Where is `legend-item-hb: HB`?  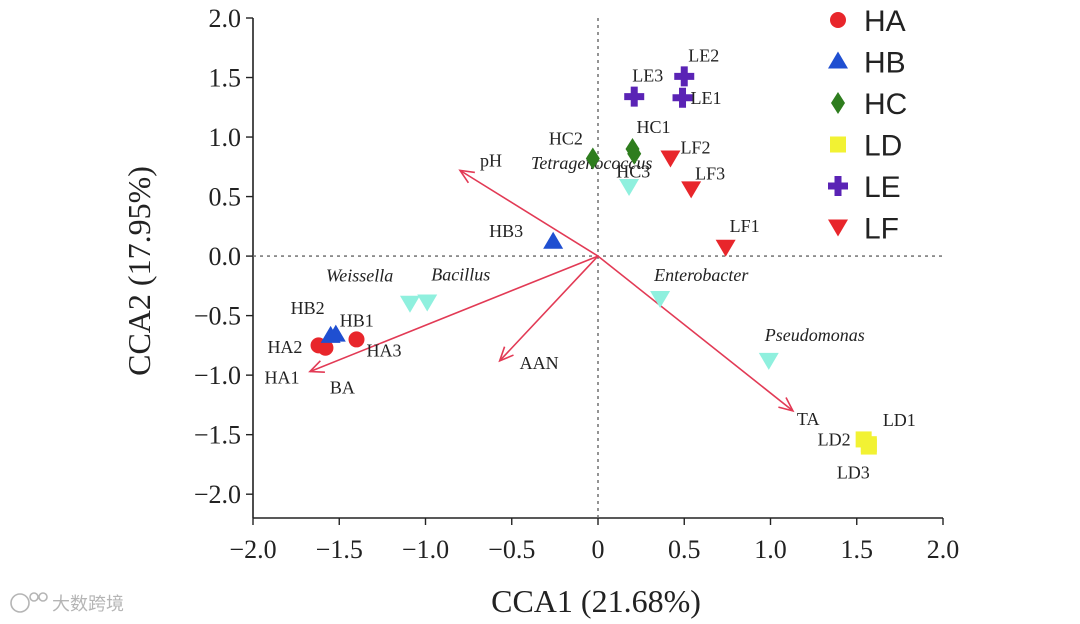 legend-item-hb: HB is located at coordinates (867, 63).